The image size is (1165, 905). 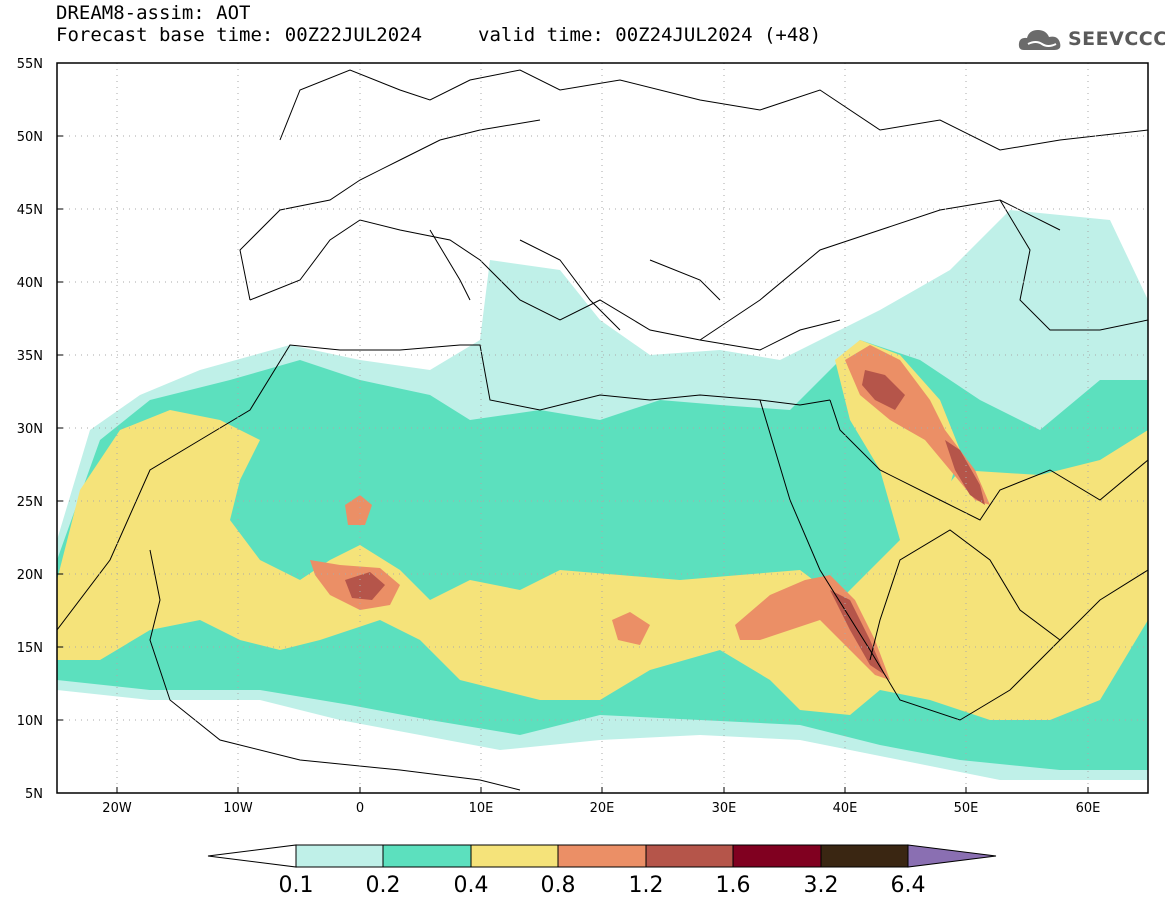 What do you see at coordinates (965, 472) in the screenshot?
I see `aot-band-1.2-gulf` at bounding box center [965, 472].